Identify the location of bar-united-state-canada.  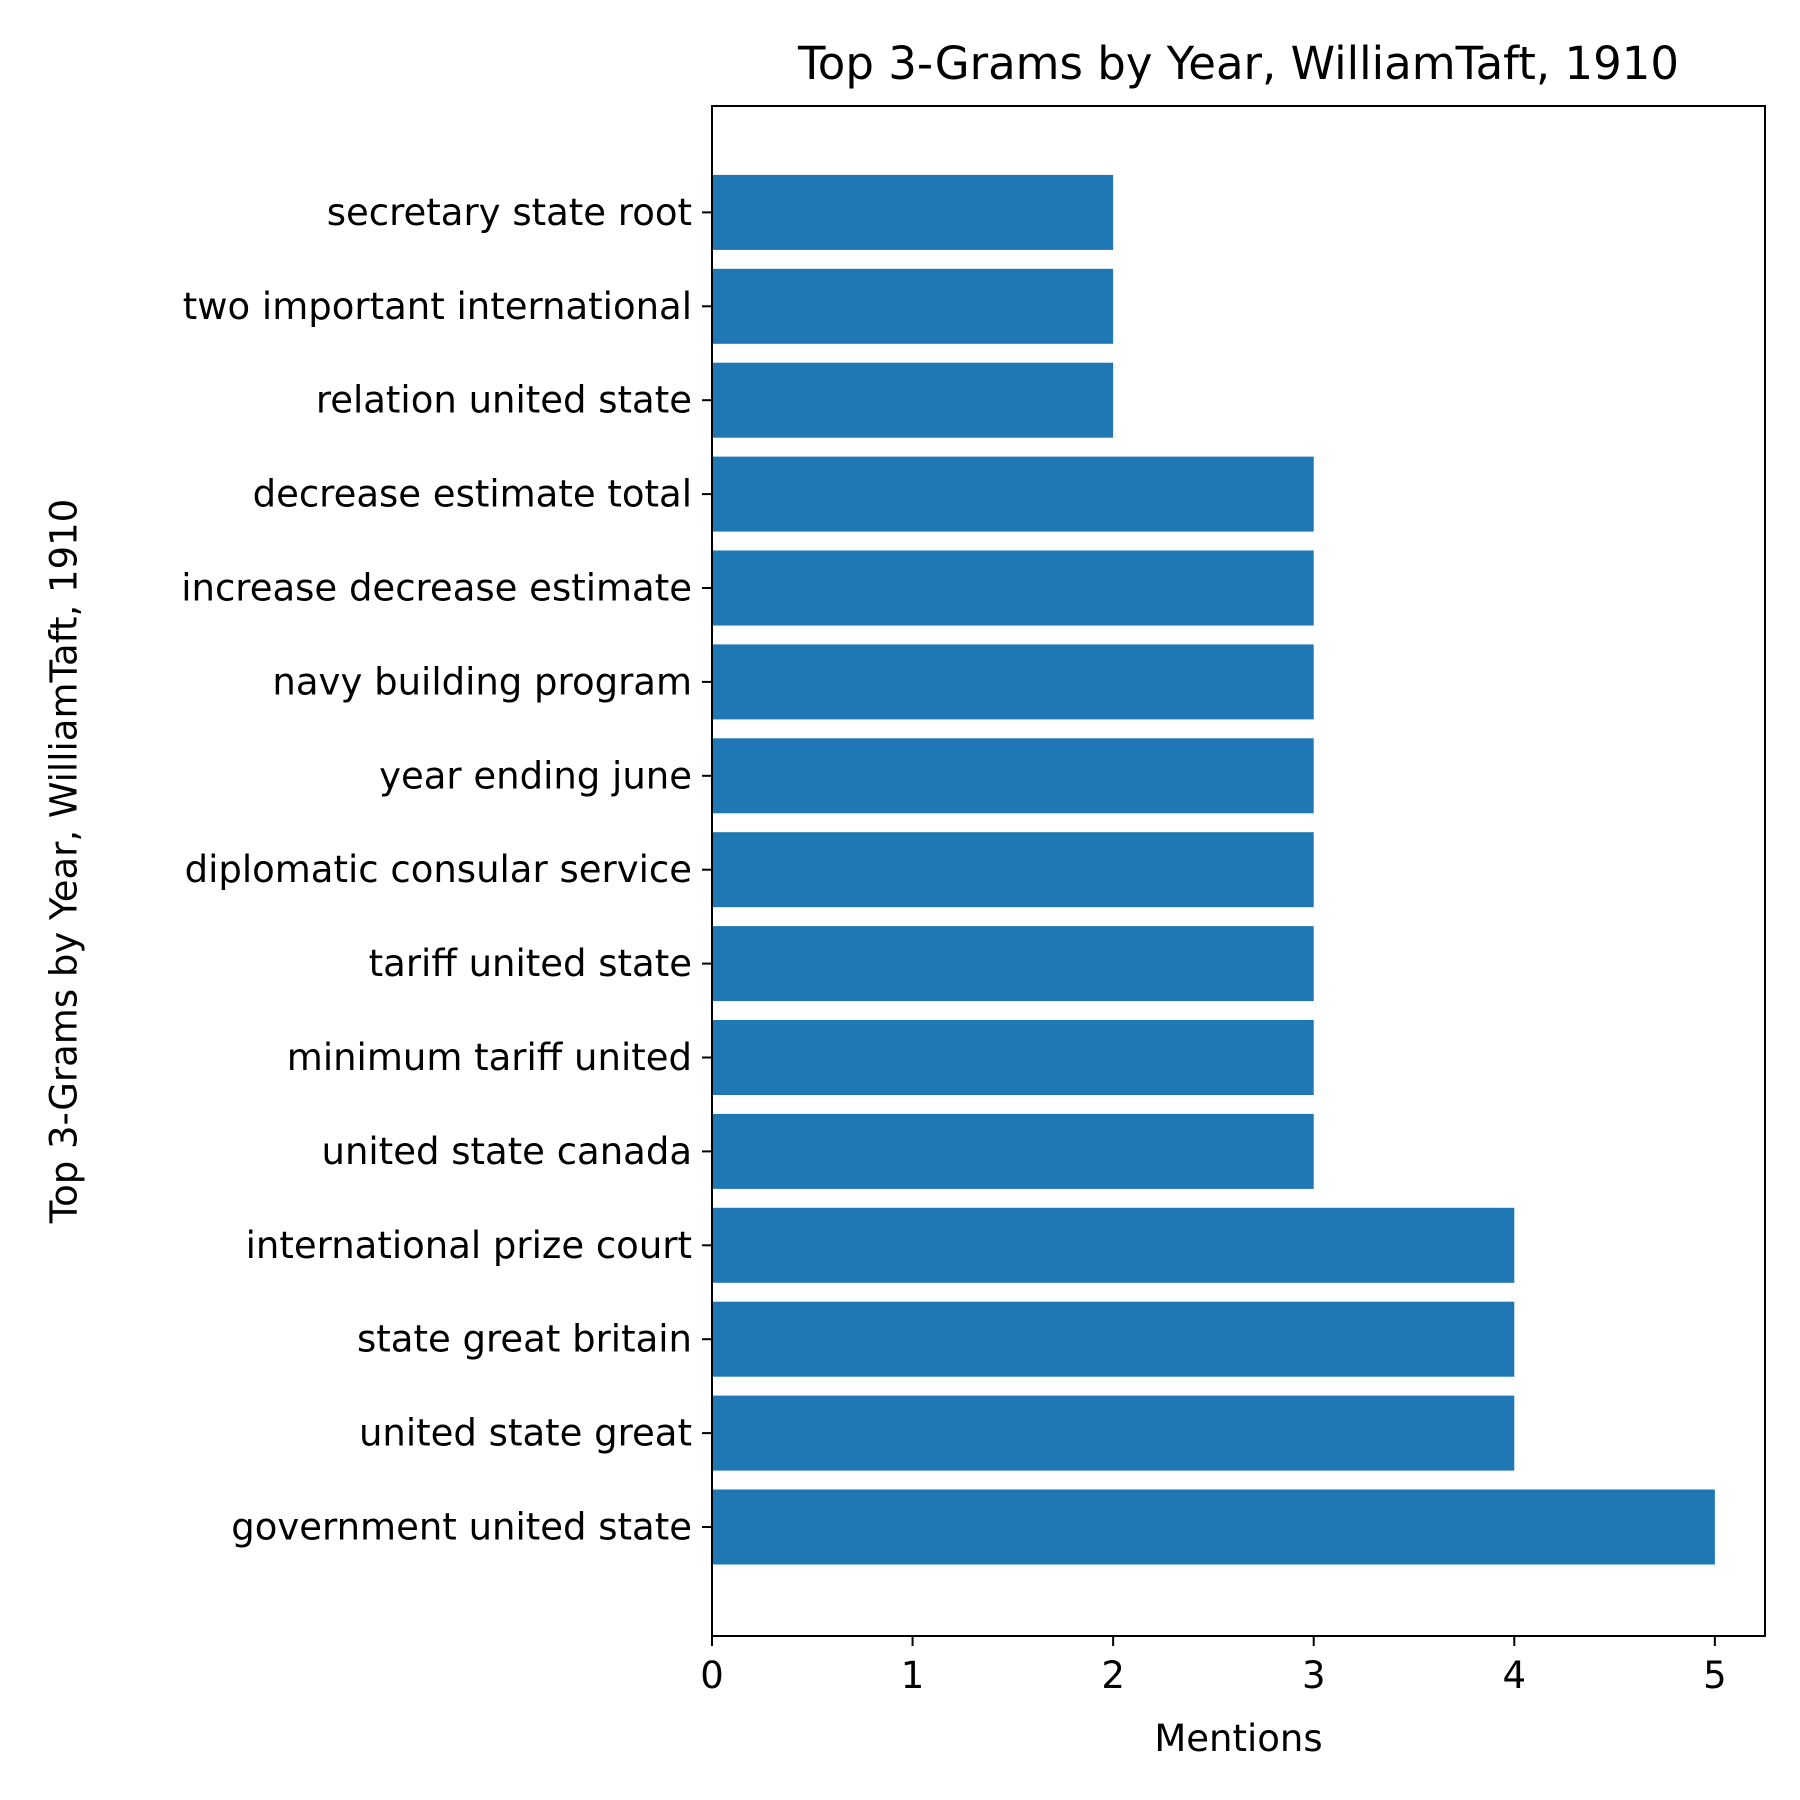
(1013, 1151).